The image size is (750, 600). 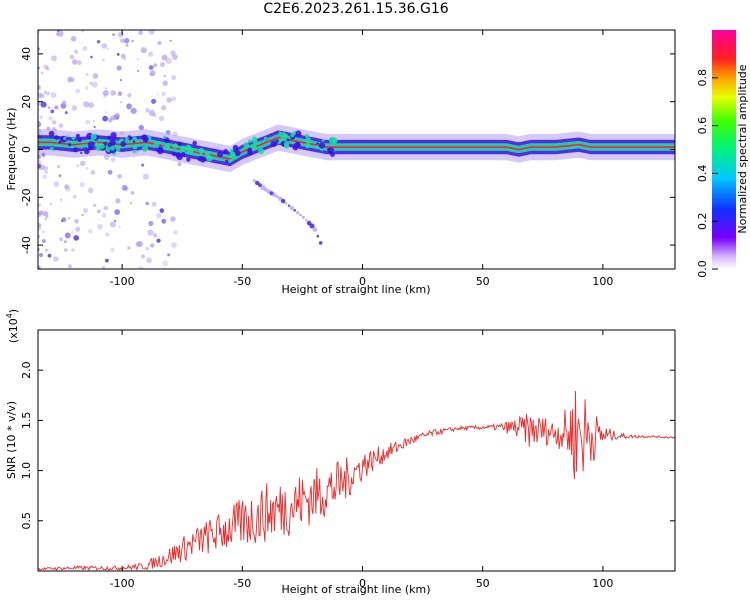 I want to click on colorbar-ticks: 0.0 0.2 0.4 0.6 0.8, so click(x=707, y=173).